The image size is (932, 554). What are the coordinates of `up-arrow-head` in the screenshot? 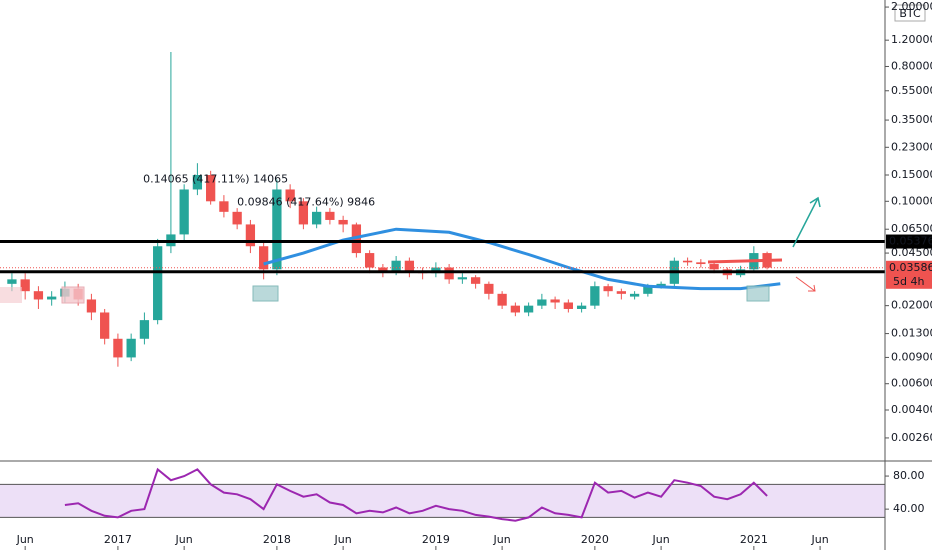 It's located at (815, 202).